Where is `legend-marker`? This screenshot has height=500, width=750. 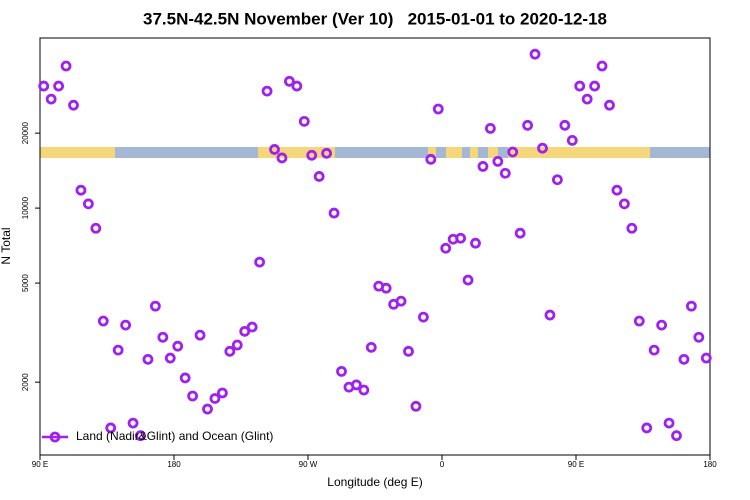
legend-marker is located at coordinates (55, 437).